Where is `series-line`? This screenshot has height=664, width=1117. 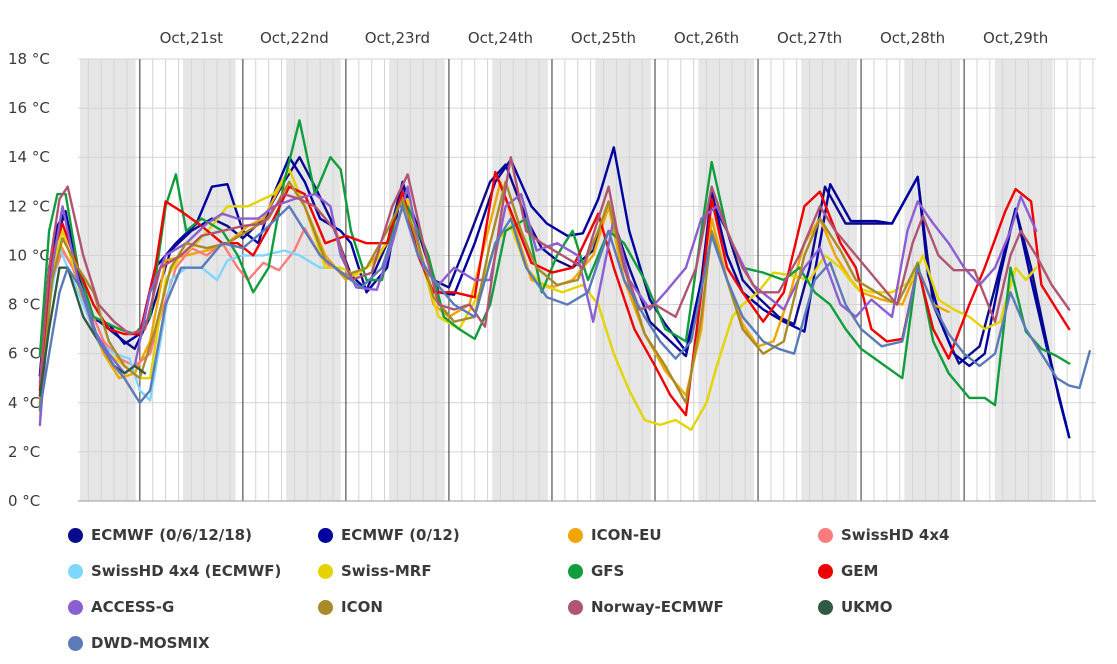
series-line is located at coordinates (92, 331).